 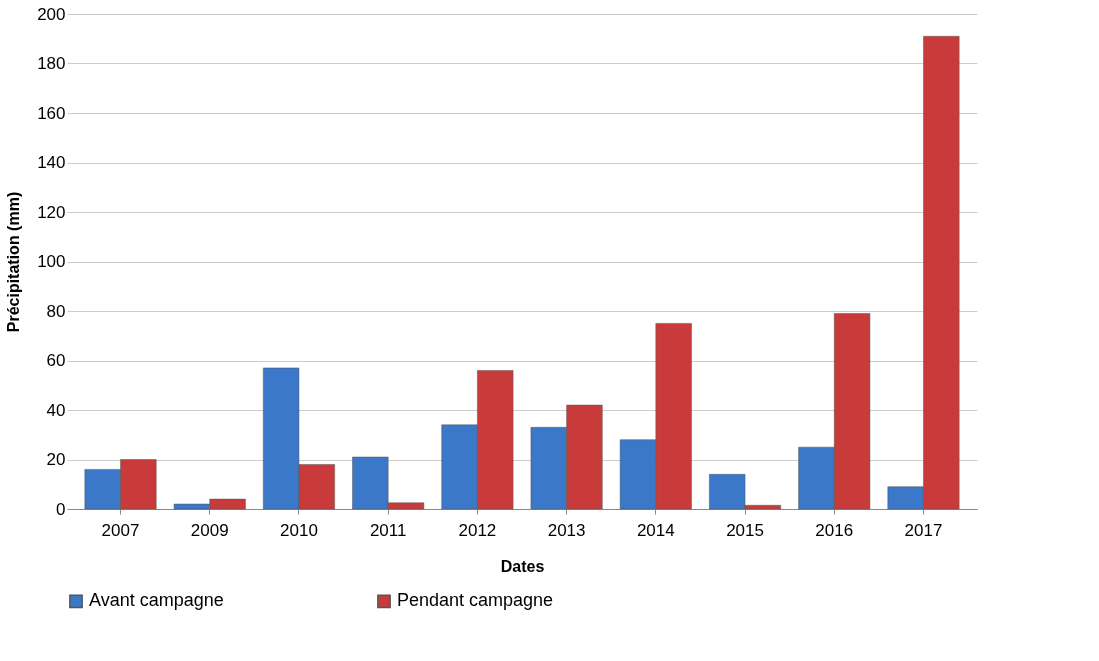 What do you see at coordinates (120, 530) in the screenshot?
I see `x-tick-label: 2007` at bounding box center [120, 530].